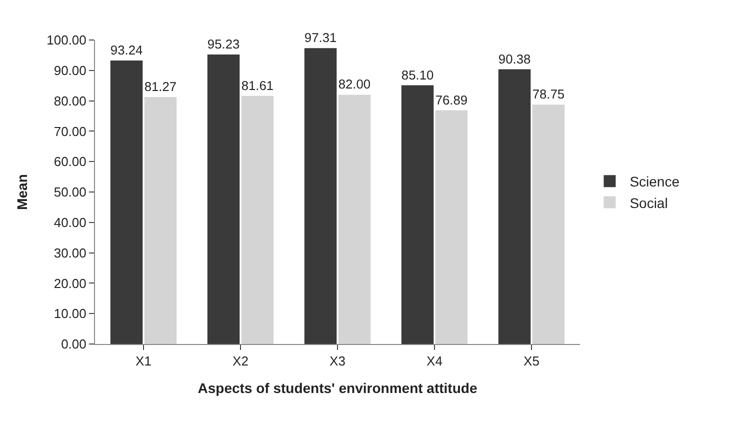  Describe the element at coordinates (417, 74) in the screenshot. I see `data-label: 85.10` at that location.